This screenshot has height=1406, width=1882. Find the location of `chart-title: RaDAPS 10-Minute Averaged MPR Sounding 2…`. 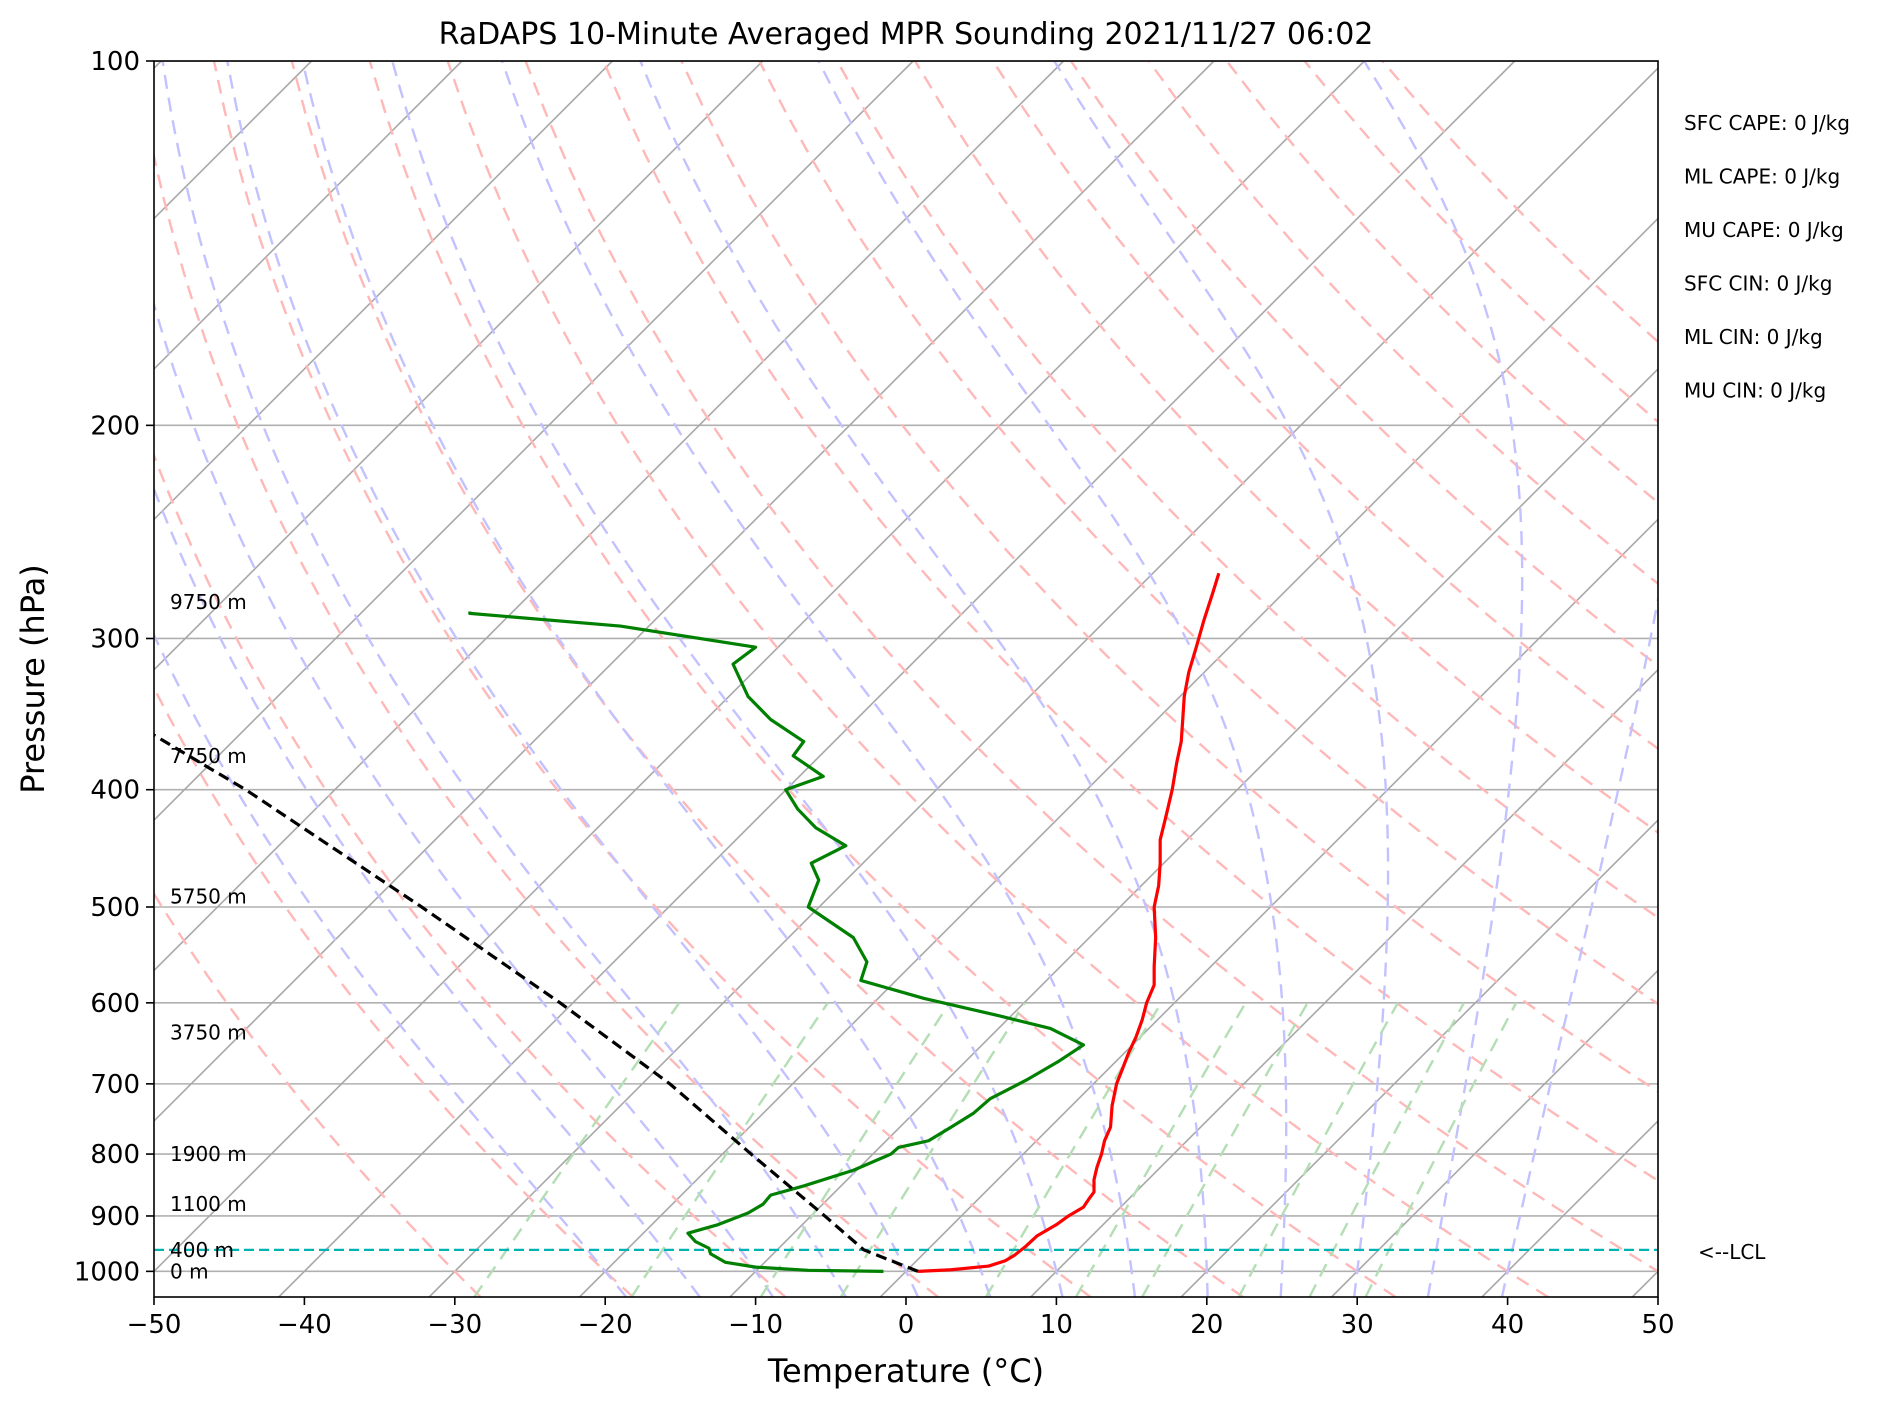

chart-title: RaDAPS 10-Minute Averaged MPR Sounding 2… is located at coordinates (906, 34).